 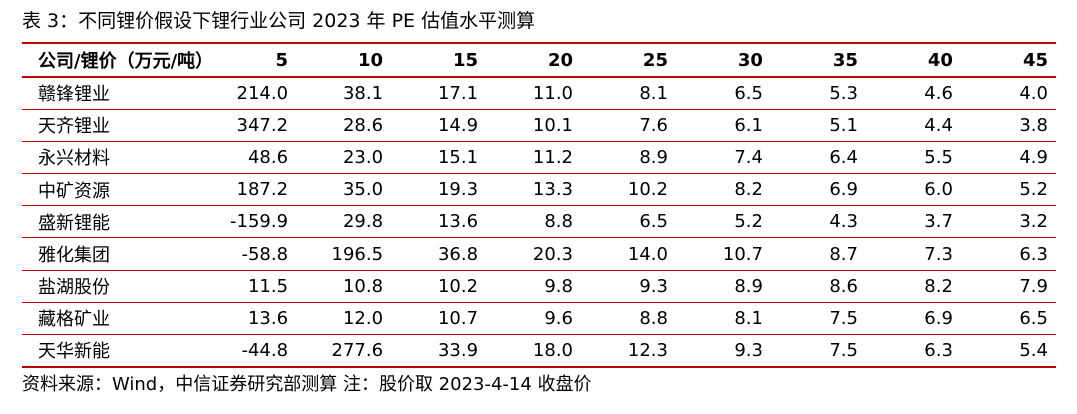 What do you see at coordinates (117, 60) in the screenshot?
I see `header-company-price-label: 公司/锂价（万元/吨）` at bounding box center [117, 60].